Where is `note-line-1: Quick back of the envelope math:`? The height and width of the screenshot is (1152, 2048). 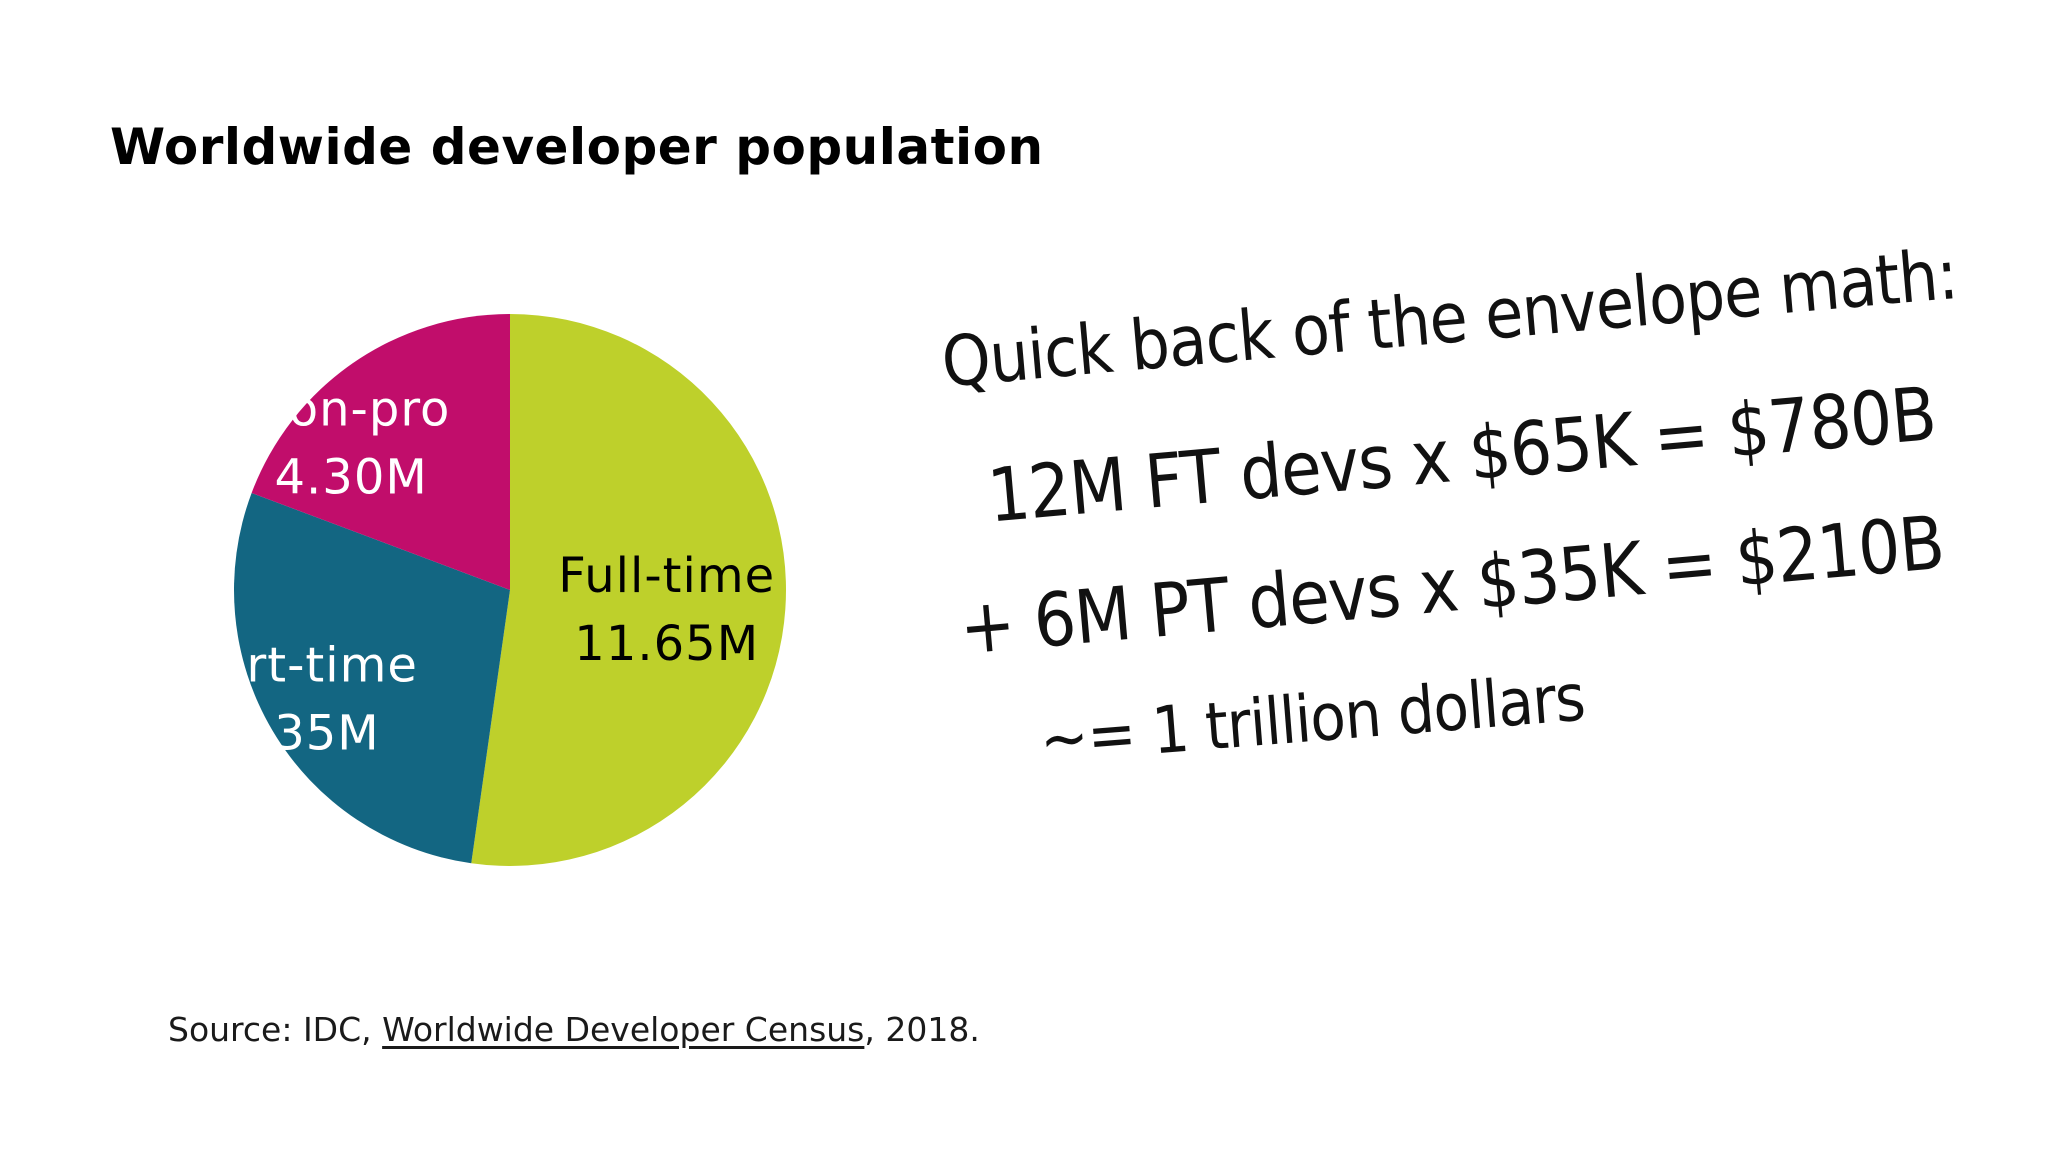 note-line-1: Quick back of the envelope math: is located at coordinates (1449, 318).